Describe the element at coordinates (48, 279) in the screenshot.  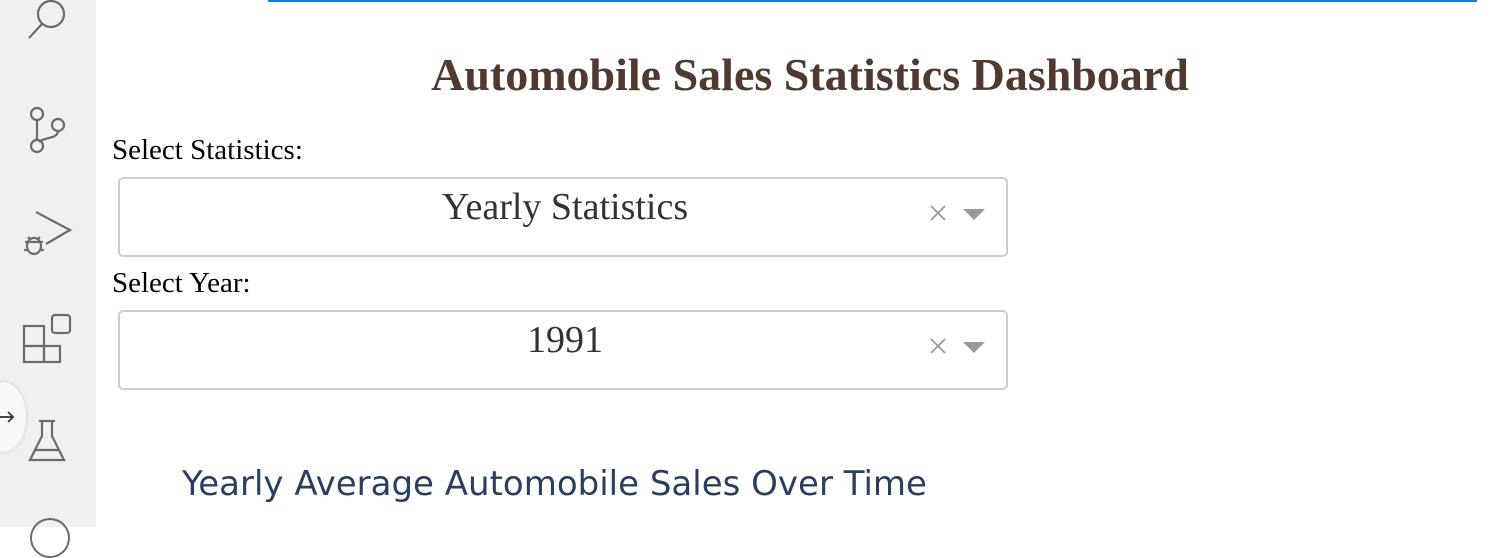
I see `activity-bar` at that location.